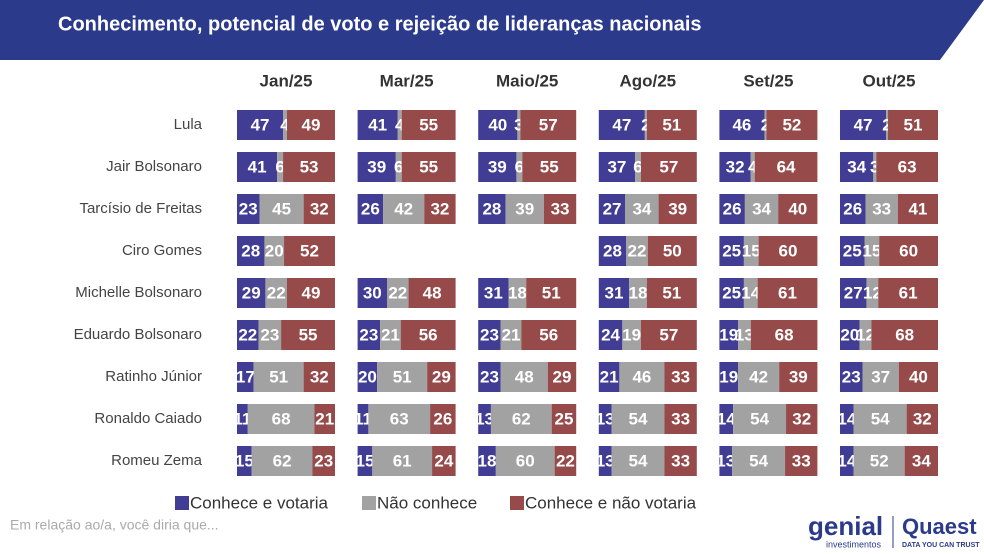 This screenshot has width=984, height=554. I want to click on value-label: 3, so click(874, 166).